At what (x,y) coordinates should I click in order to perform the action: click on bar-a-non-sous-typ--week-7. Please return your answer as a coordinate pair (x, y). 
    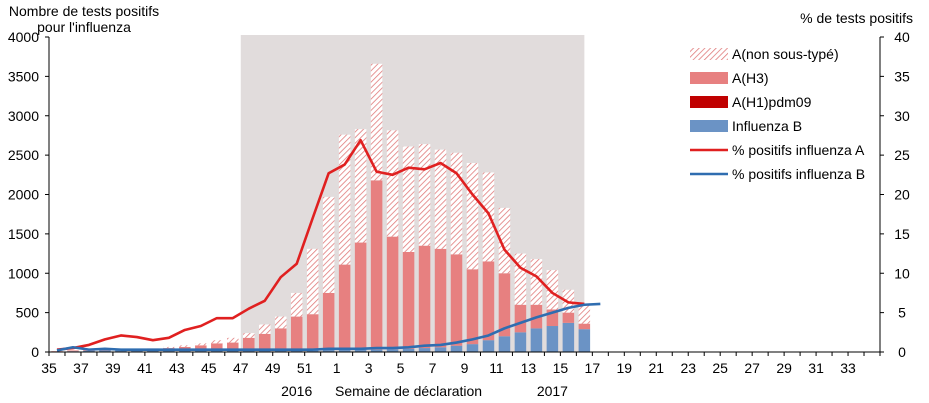
    Looking at the image, I should click on (440, 199).